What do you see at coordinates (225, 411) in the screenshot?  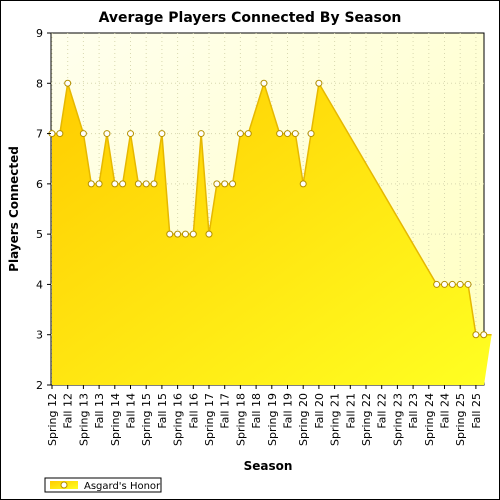 I see `x-tick-label: Fall 17` at bounding box center [225, 411].